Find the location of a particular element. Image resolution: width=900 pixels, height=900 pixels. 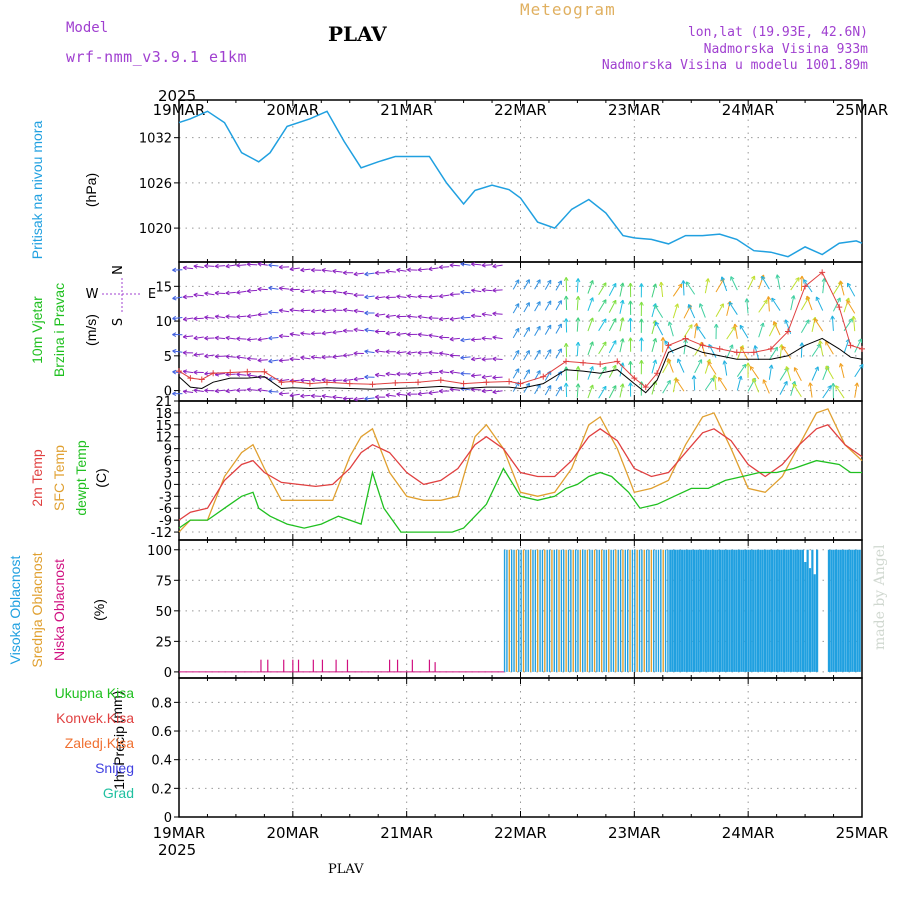

mid-cloud-axis-label: Srednja Oblacnost is located at coordinates (37, 609).